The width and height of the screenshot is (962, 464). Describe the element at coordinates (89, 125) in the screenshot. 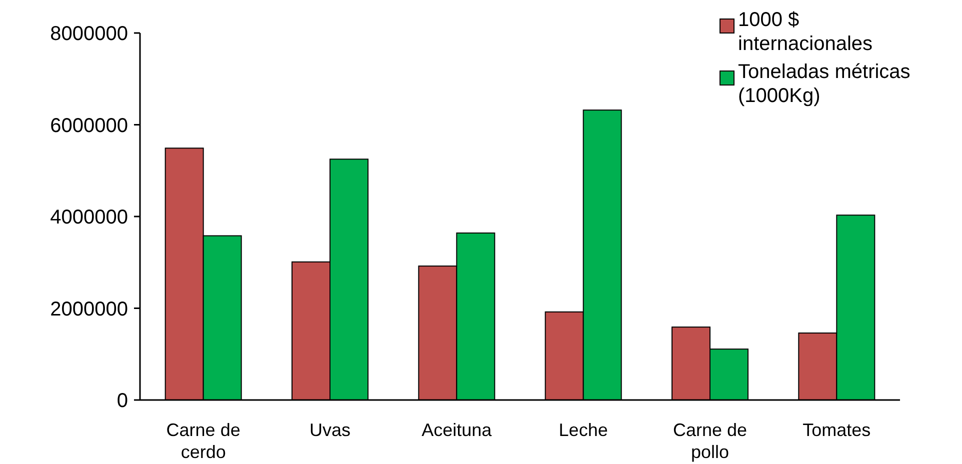

I see `y-tick-label: 6000000` at that location.